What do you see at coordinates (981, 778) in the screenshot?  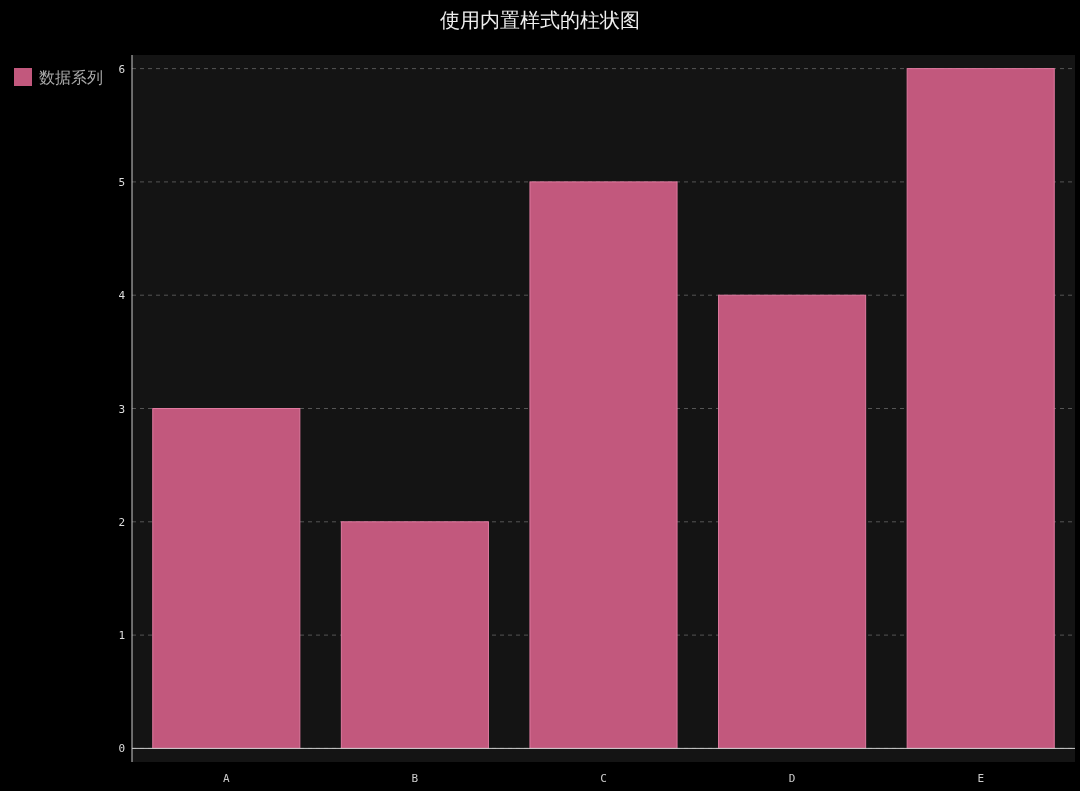 I see `x-tick-label: E` at bounding box center [981, 778].